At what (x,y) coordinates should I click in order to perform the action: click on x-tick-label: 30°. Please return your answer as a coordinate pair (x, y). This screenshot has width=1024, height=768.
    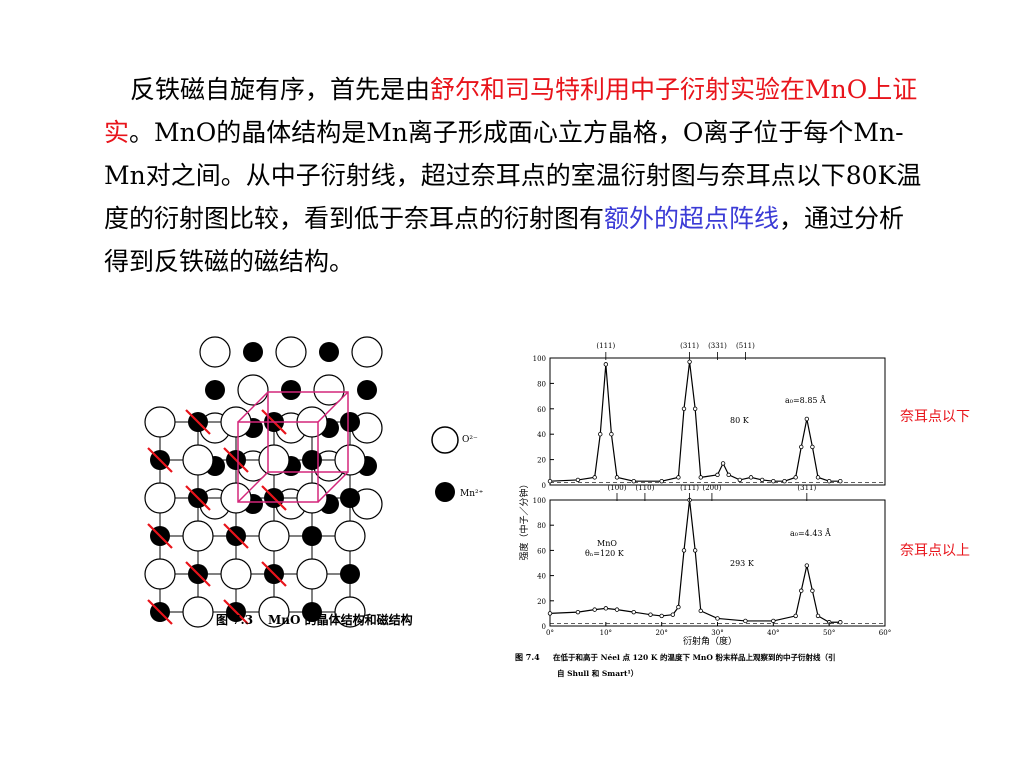
    Looking at the image, I should click on (717, 633).